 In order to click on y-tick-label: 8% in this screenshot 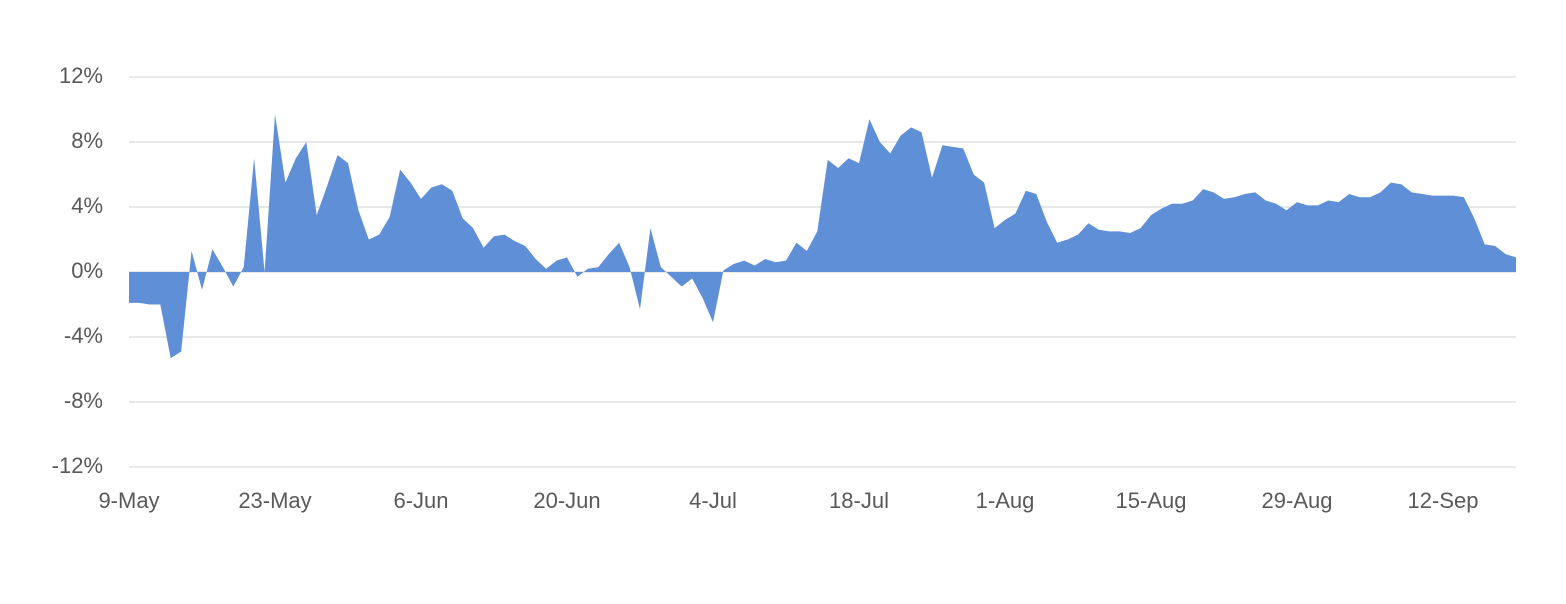, I will do `click(87, 140)`.